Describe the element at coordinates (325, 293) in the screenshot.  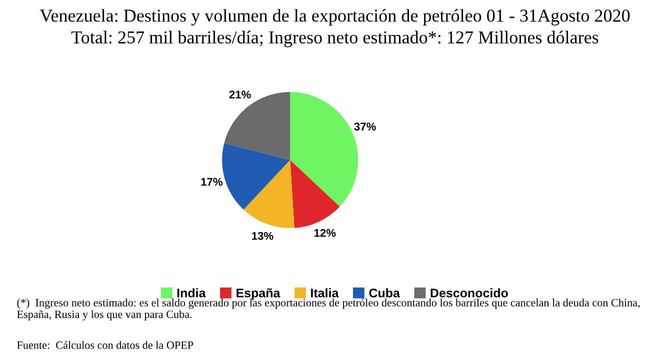
I see `legend-label: Italia` at that location.